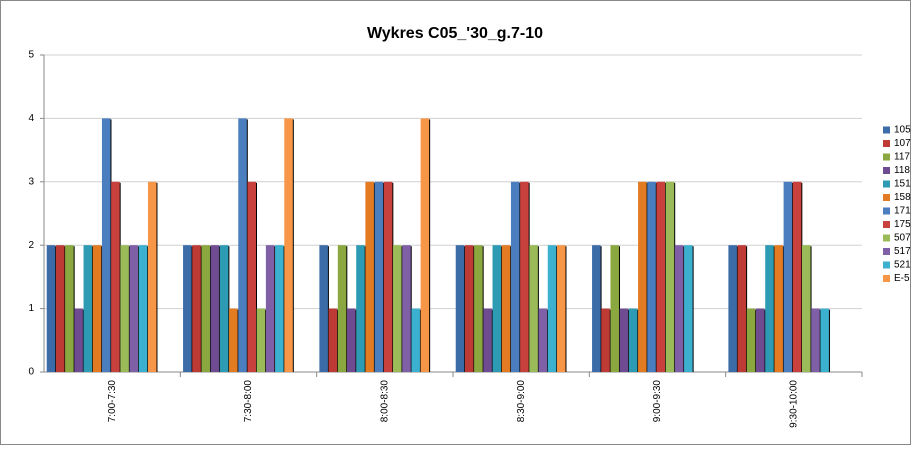 This screenshot has width=911, height=450. What do you see at coordinates (902, 265) in the screenshot?
I see `legend-label: 521` at bounding box center [902, 265].